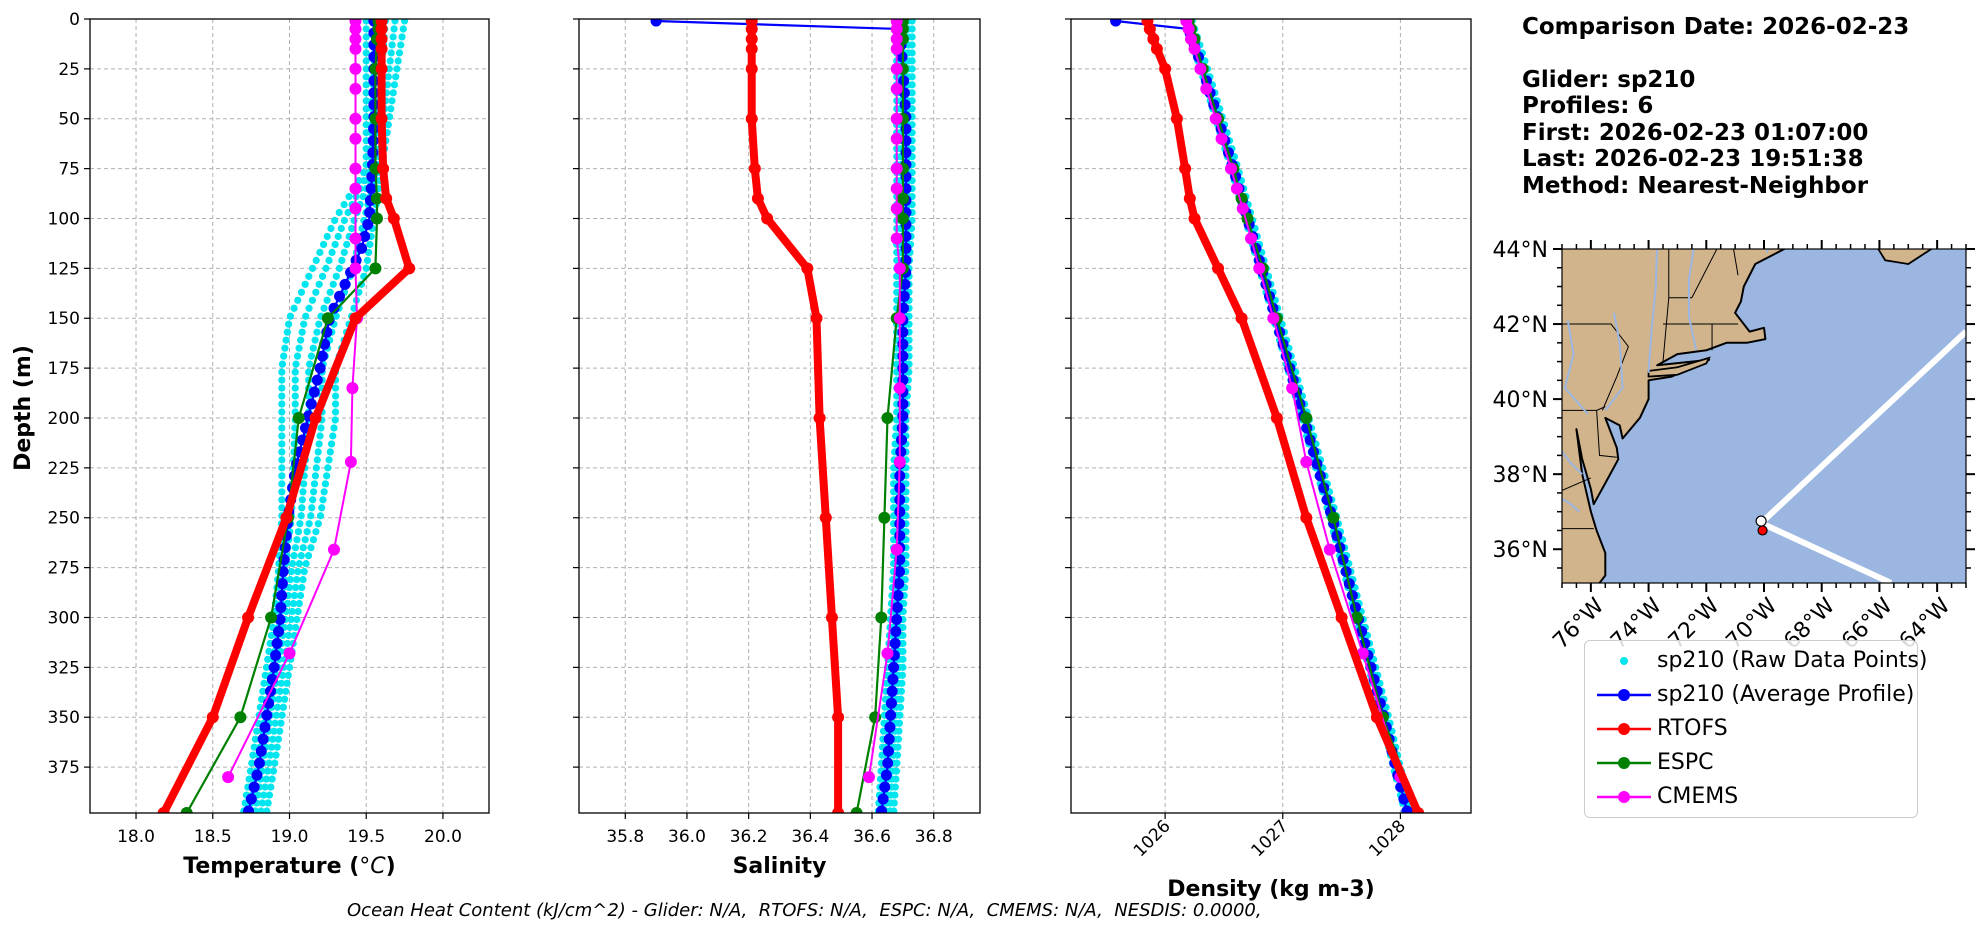  I want to click on y-tick-label: 300, so click(64, 618).